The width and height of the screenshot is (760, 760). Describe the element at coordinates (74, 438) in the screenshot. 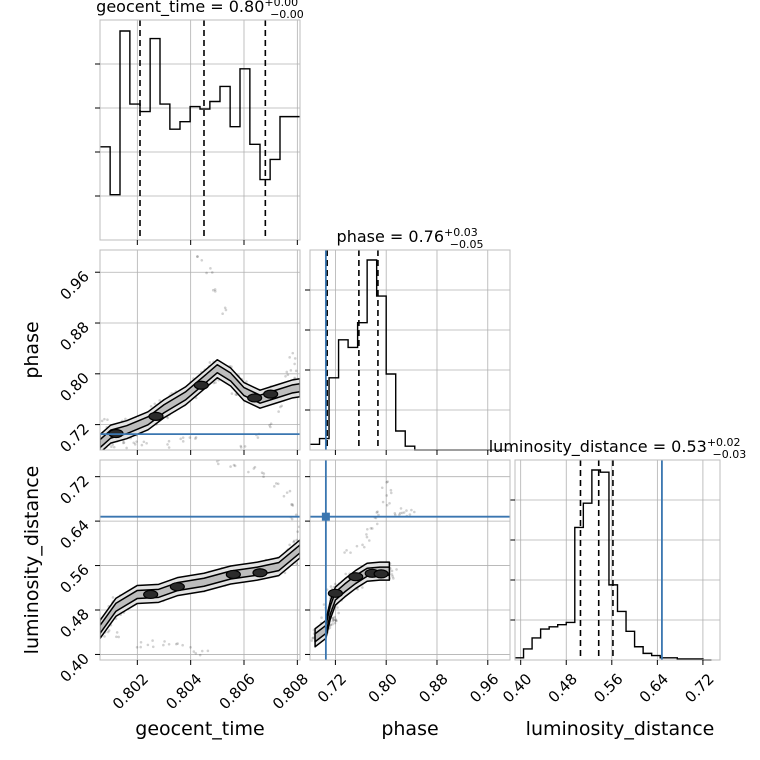

I see `y-tick-label: 0.72` at that location.